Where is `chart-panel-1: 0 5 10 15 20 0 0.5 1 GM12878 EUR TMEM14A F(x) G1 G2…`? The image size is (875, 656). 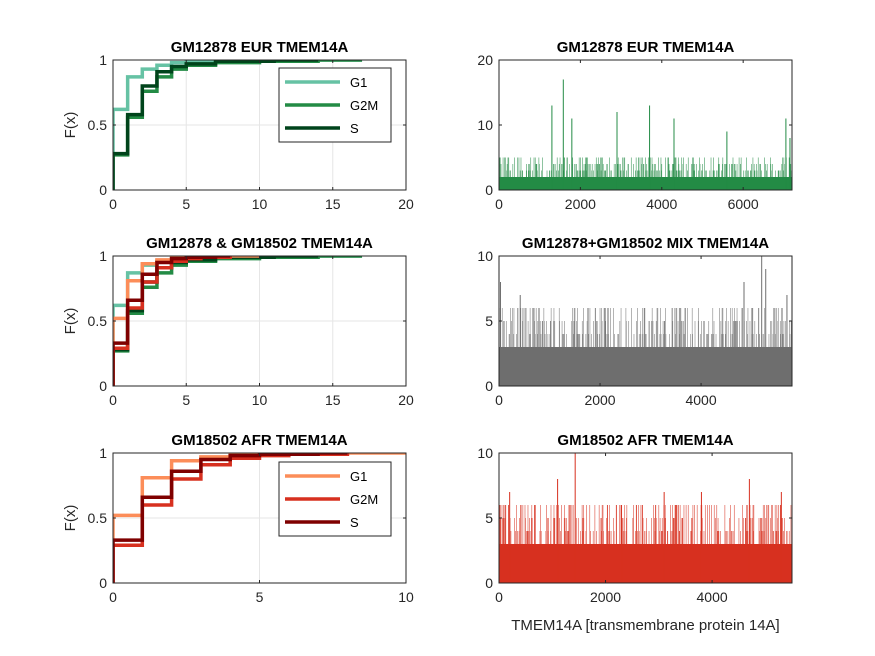
chart-panel-1: 0 5 10 15 20 0 0.5 1 GM12878 EUR TMEM14A F(x) G1 G2… is located at coordinates (238, 125).